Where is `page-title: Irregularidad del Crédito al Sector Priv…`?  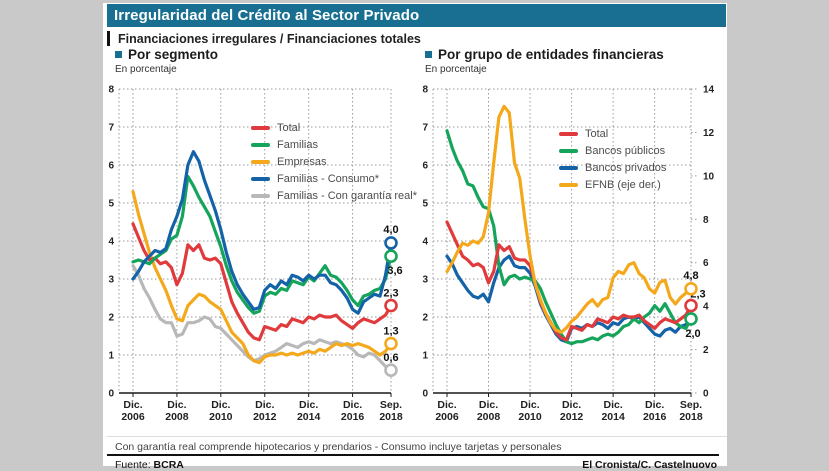 page-title: Irregularidad del Crédito al Sector Priv… is located at coordinates (267, 15).